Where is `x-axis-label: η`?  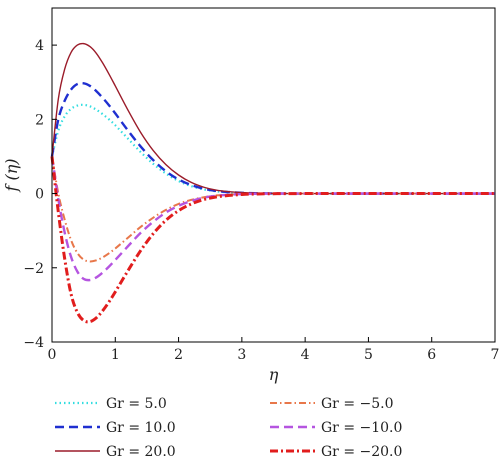 x-axis-label: η is located at coordinates (274, 374).